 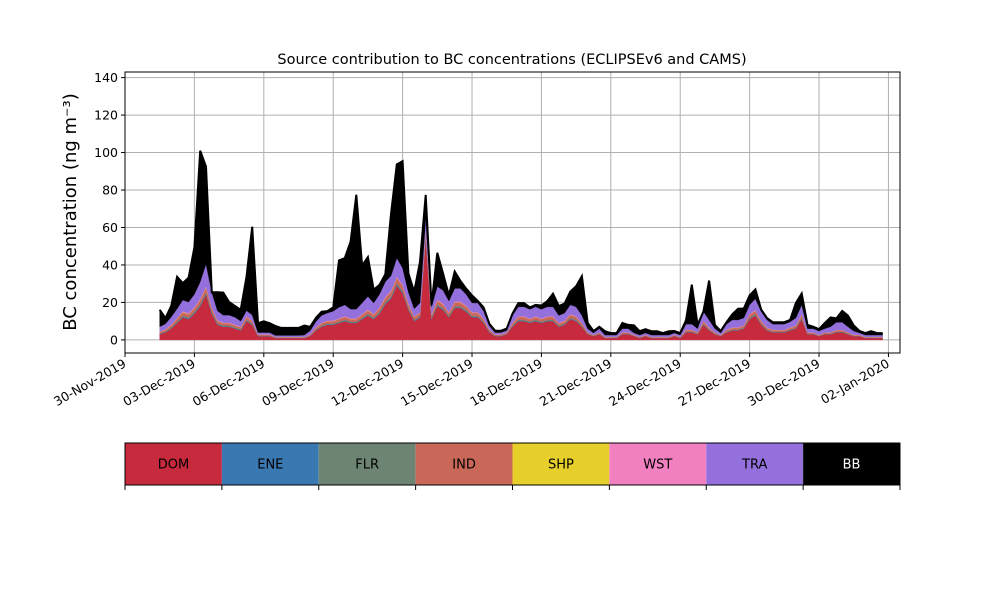 What do you see at coordinates (715, 382) in the screenshot?
I see `x-tick-label: 27-Dec-2019` at bounding box center [715, 382].